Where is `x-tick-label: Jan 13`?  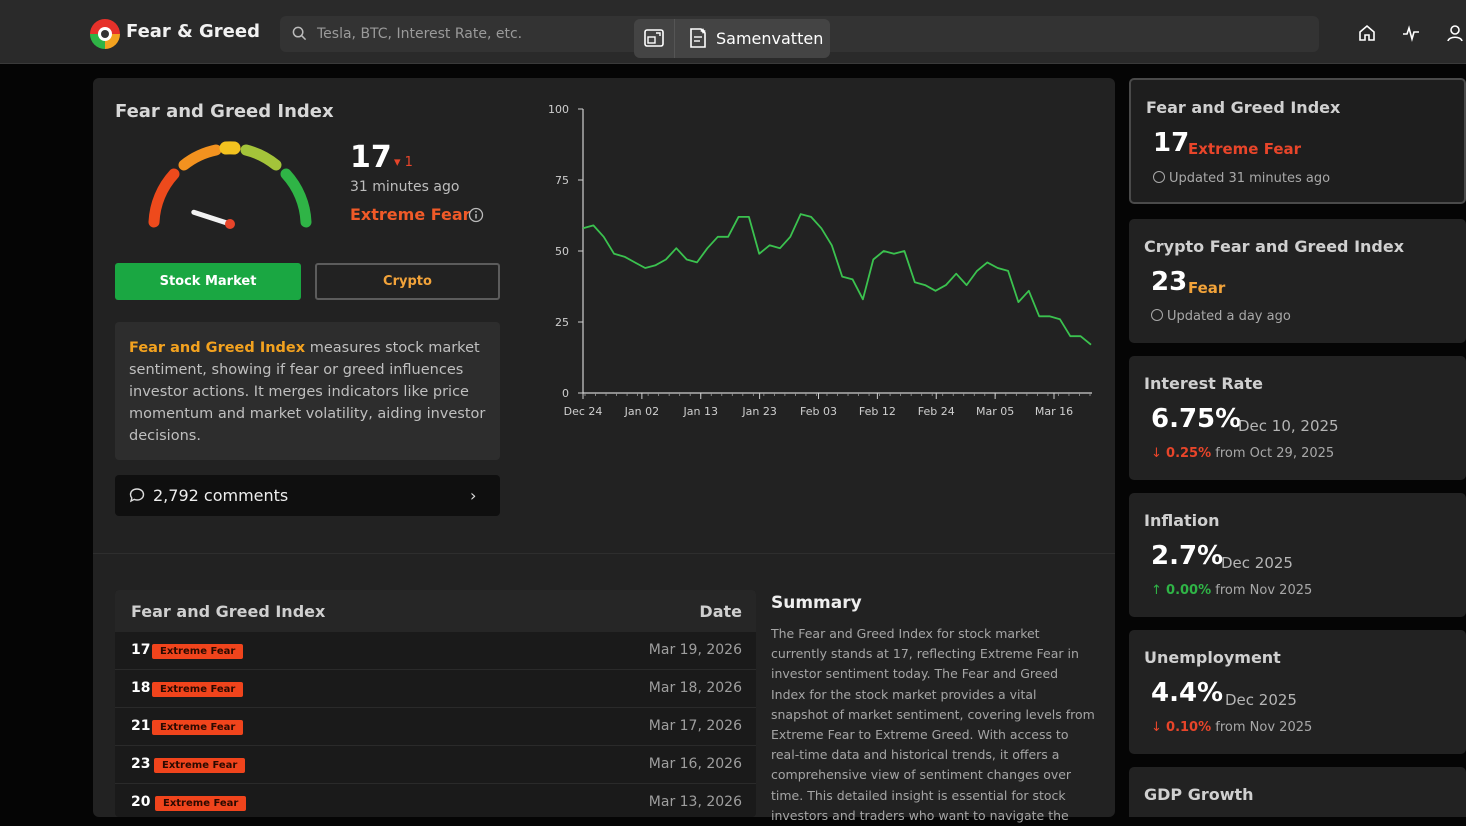 x-tick-label: Jan 13 is located at coordinates (700, 411).